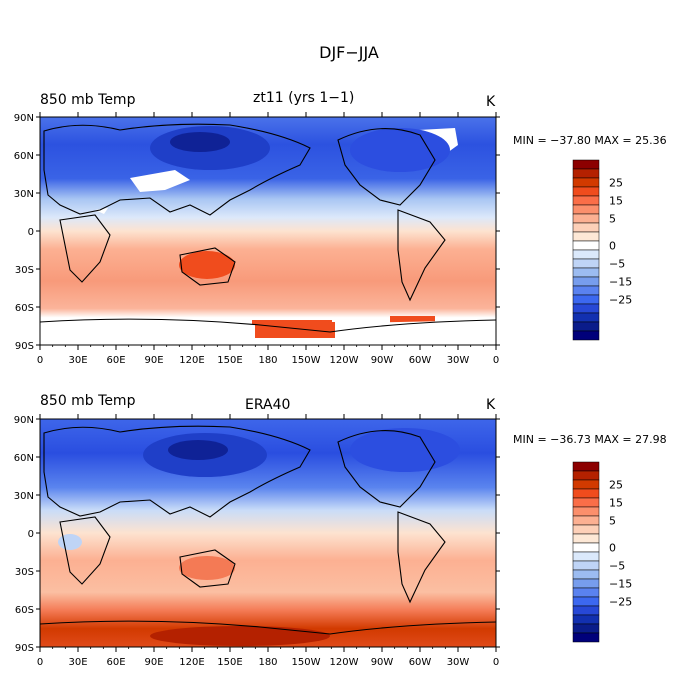  I want to click on panel-top-field-label: 850 mb Temp, so click(88, 100).